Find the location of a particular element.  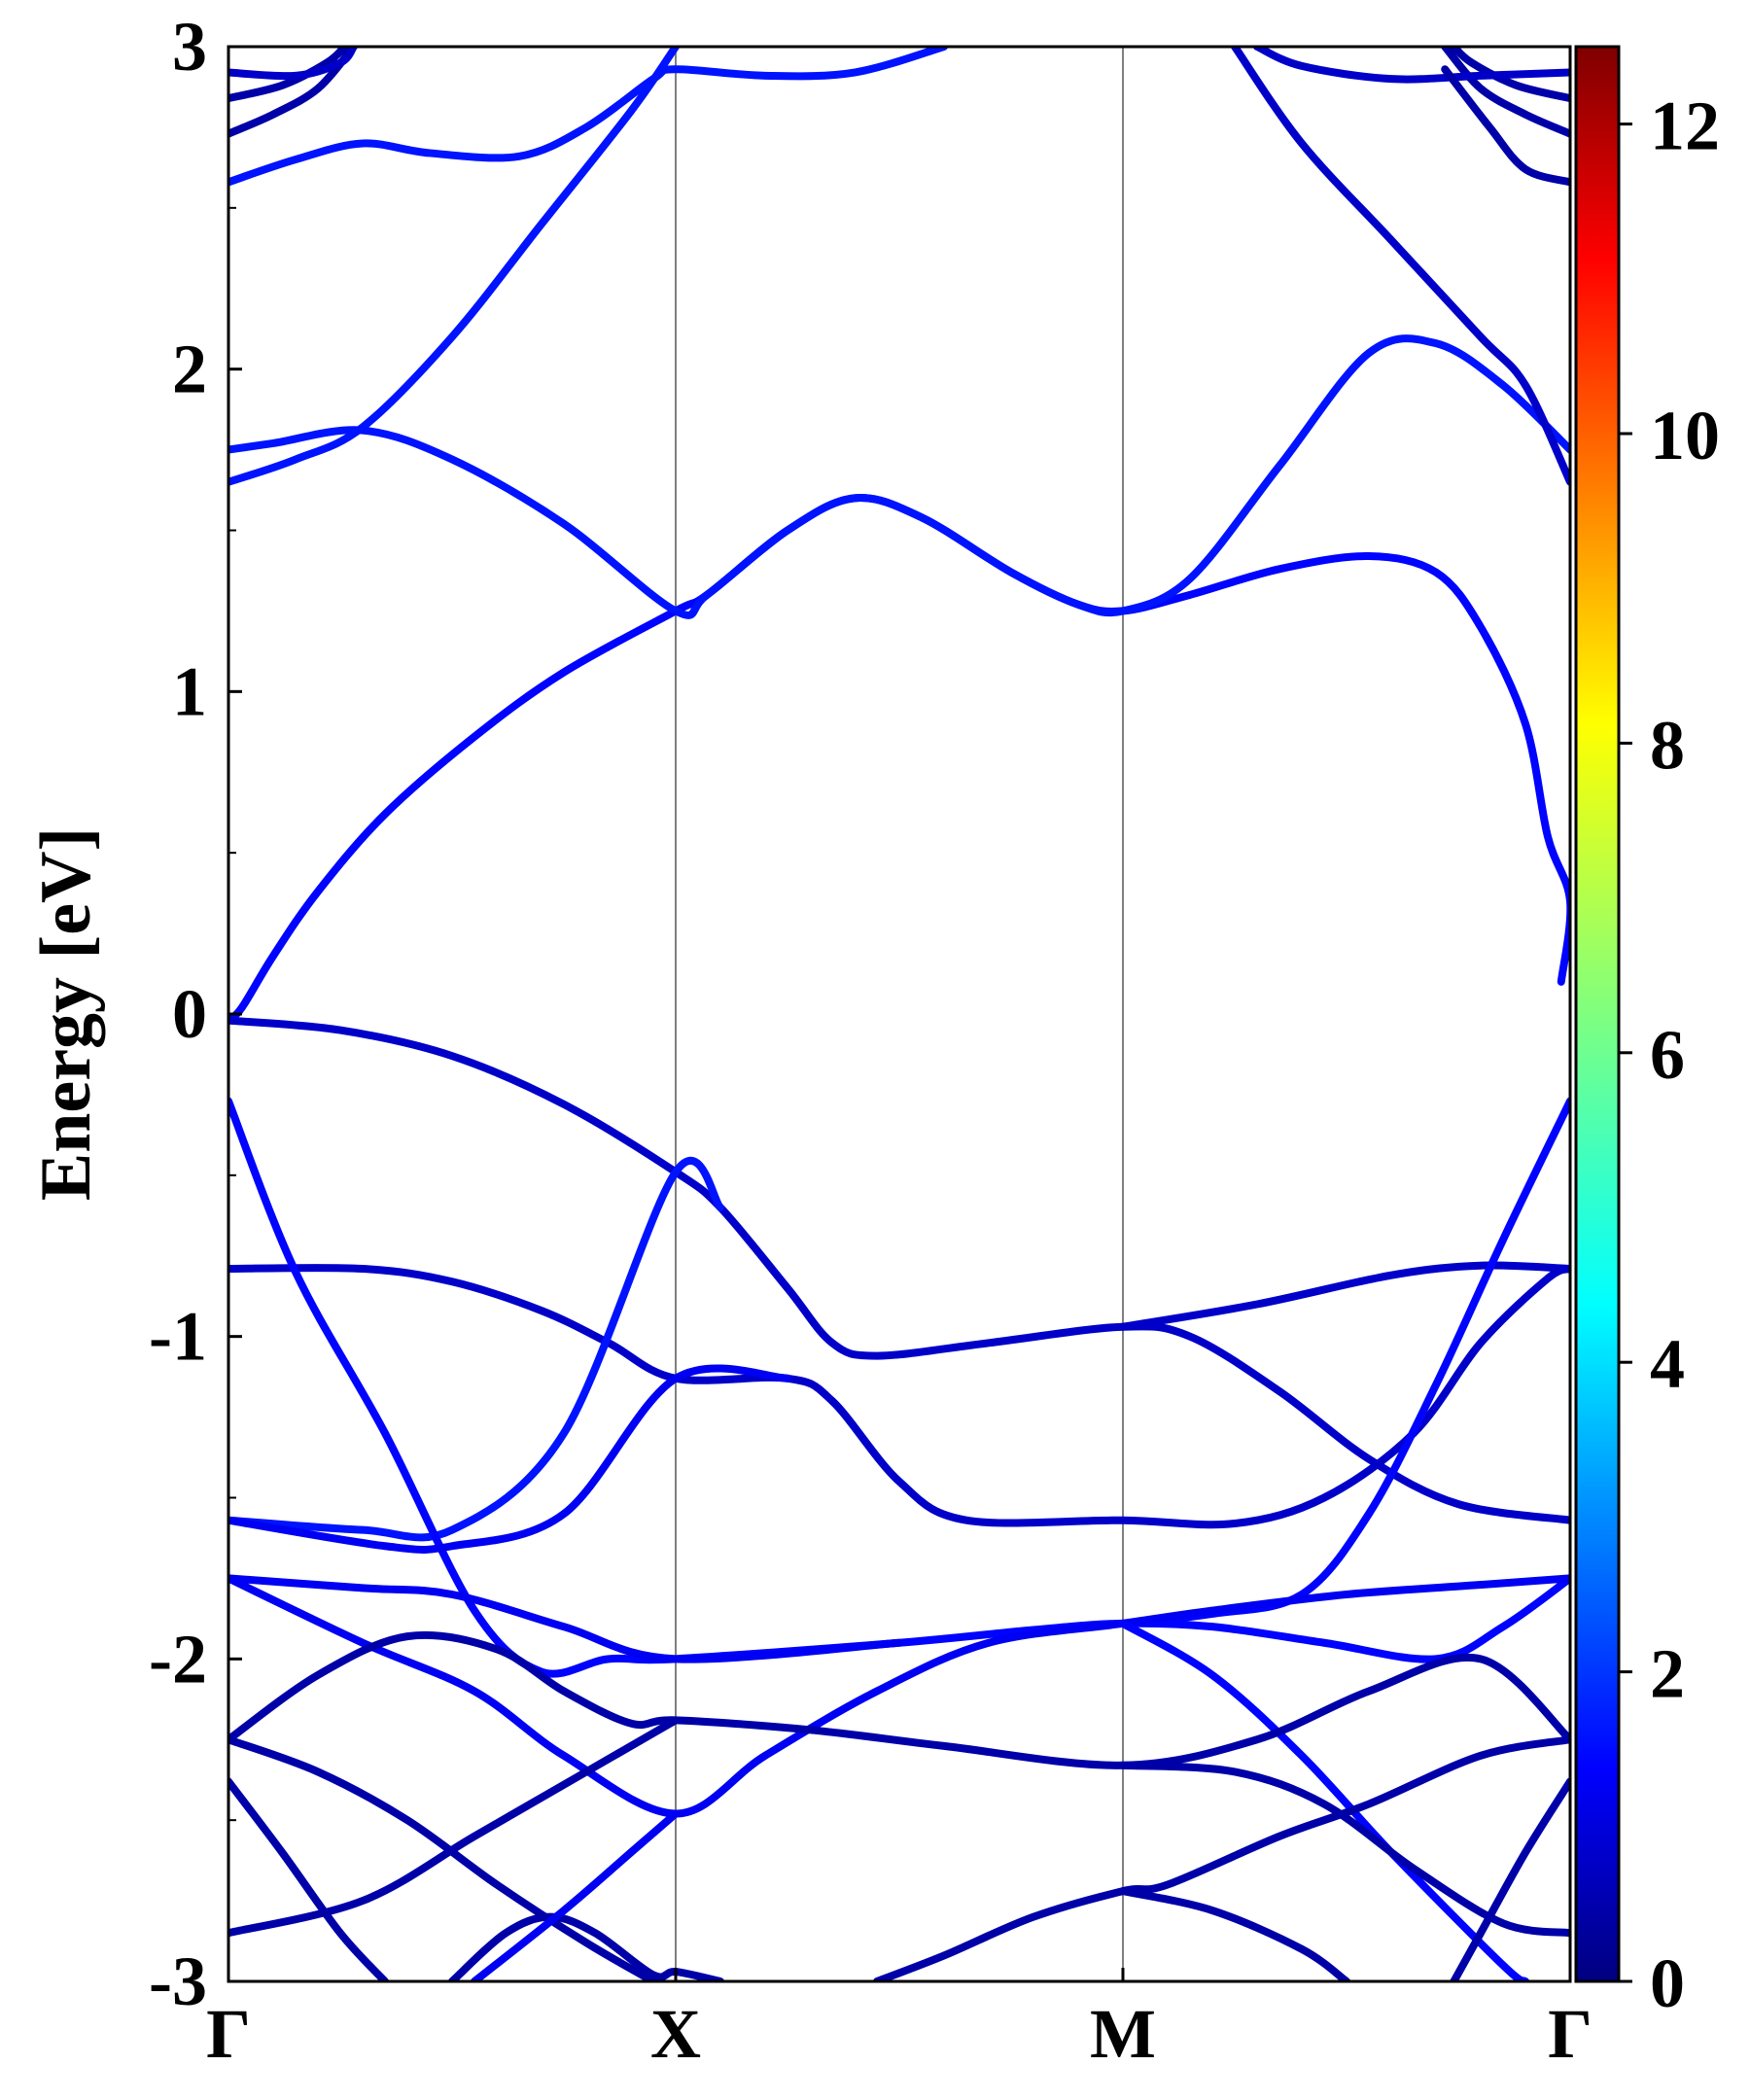

colorbar-gradient is located at coordinates (1597, 1014).